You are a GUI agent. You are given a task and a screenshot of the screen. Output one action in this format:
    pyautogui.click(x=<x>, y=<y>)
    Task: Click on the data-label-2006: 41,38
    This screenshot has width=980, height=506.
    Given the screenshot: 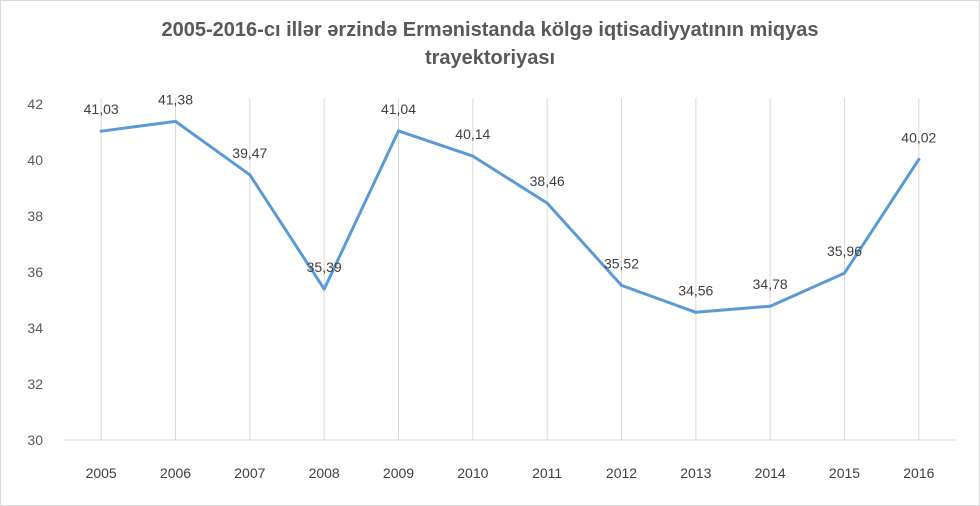 What is the action you would take?
    pyautogui.click(x=175, y=99)
    